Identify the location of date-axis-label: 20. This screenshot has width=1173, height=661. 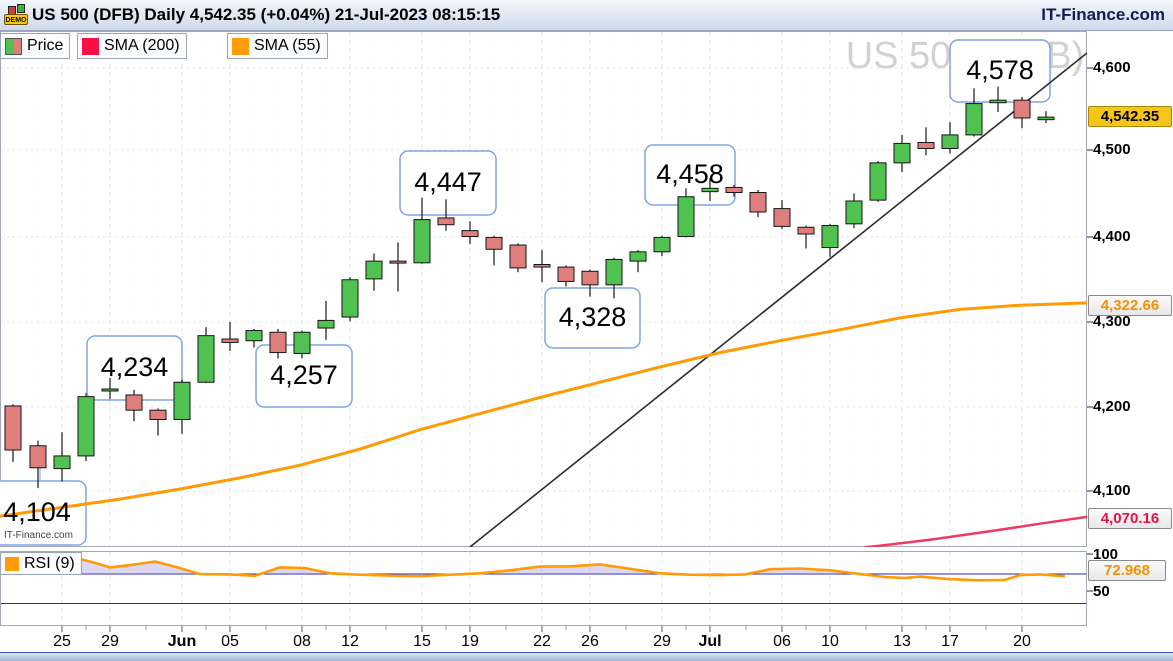
(1022, 641).